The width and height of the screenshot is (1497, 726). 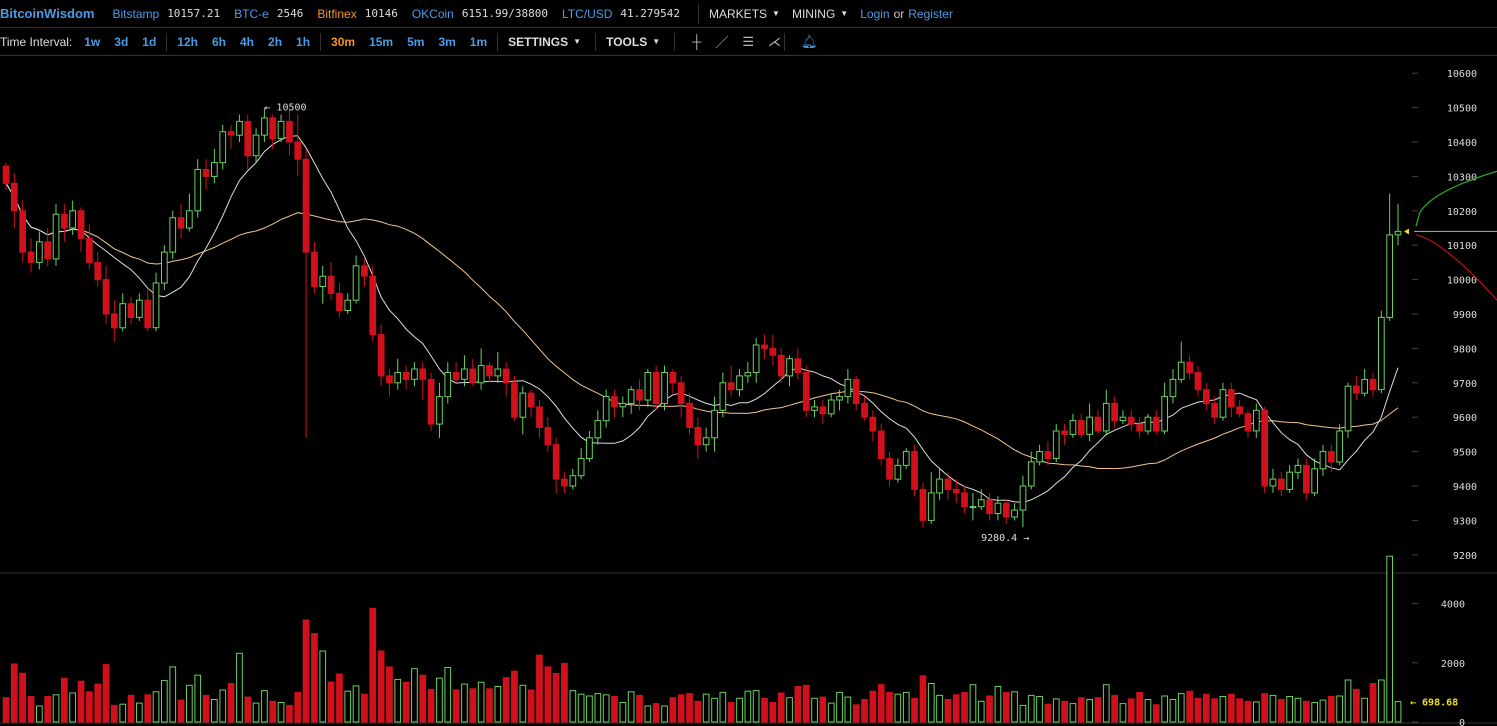 I want to click on interval-12h: 12h, so click(x=187, y=41).